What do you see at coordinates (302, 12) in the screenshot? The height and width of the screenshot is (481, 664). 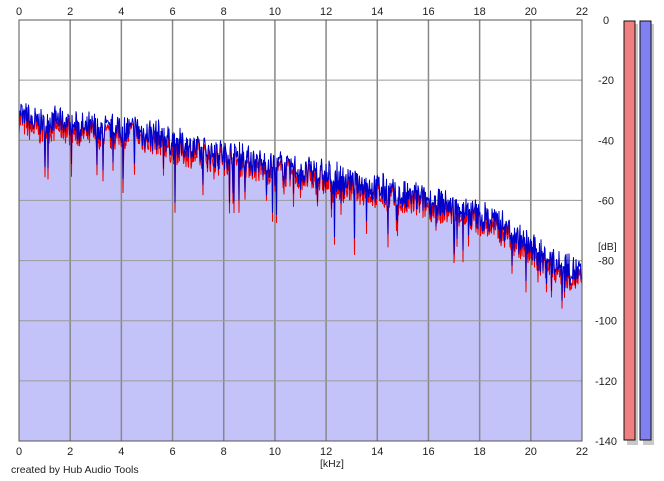 I see `x-ticks-top: 0 2 4 6 8 10 12 14 16 18 20 22` at bounding box center [302, 12].